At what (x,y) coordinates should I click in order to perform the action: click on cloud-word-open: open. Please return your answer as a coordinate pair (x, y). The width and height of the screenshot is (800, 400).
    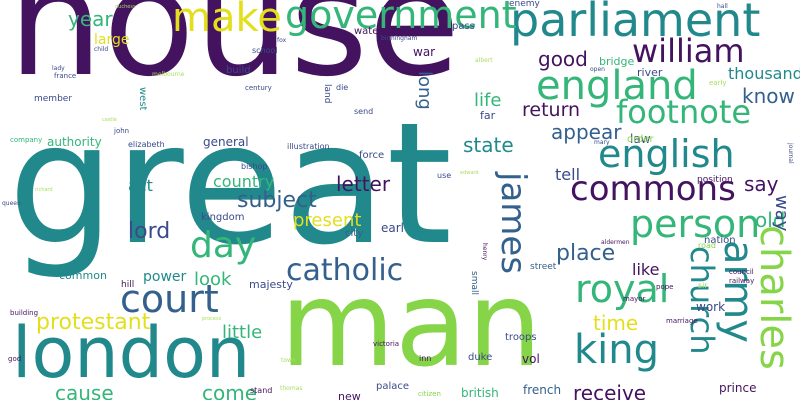
    Looking at the image, I should click on (597, 69).